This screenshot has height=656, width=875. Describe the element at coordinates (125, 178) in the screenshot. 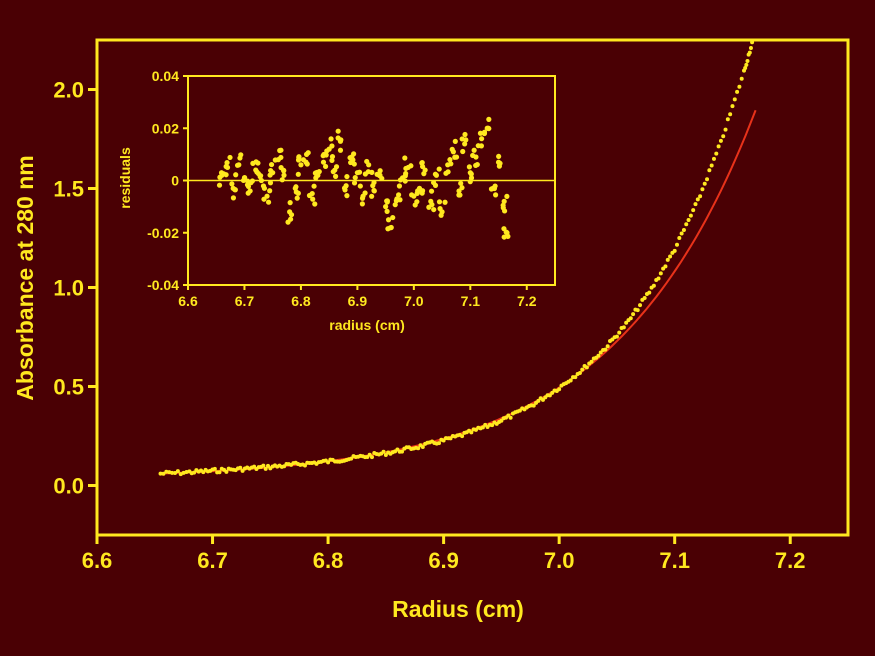

I see `inset-y-axis-label: residuals` at that location.